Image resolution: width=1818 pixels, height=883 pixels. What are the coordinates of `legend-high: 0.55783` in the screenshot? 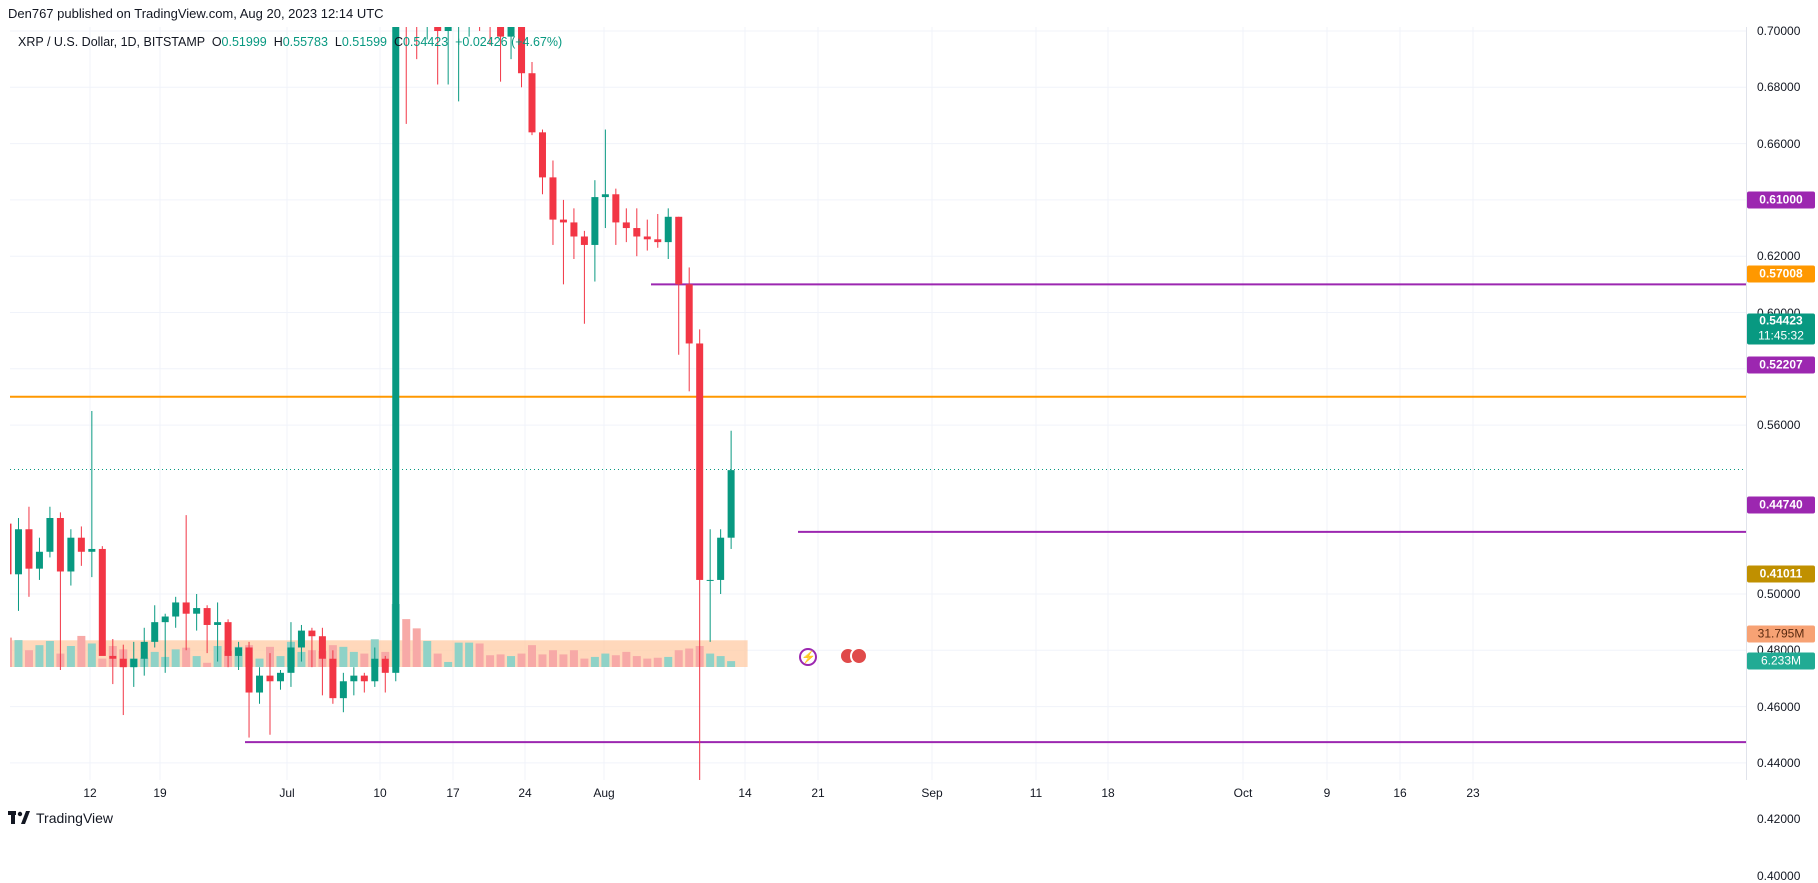 It's located at (305, 42).